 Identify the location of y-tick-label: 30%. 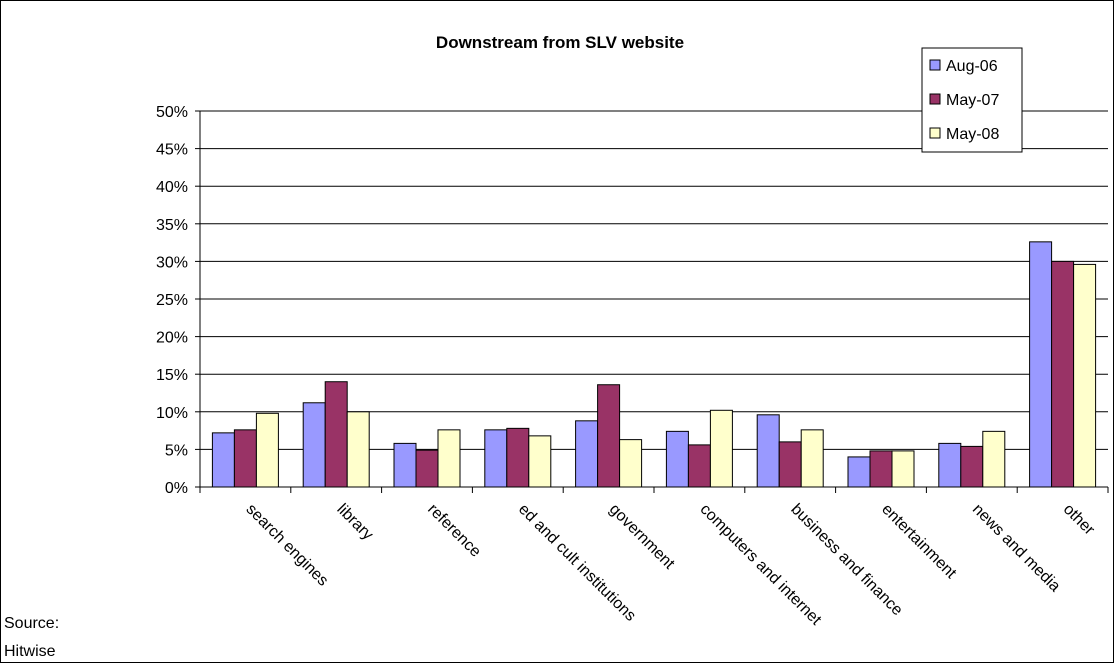
(172, 262).